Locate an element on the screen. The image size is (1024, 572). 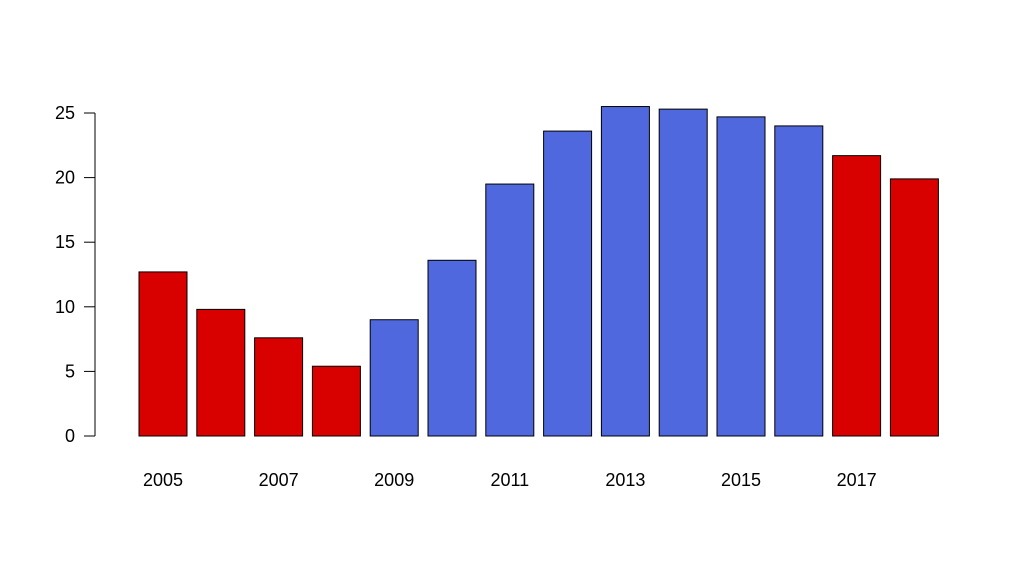
y-axis: 0 5 10 15 20 25 is located at coordinates (75, 274).